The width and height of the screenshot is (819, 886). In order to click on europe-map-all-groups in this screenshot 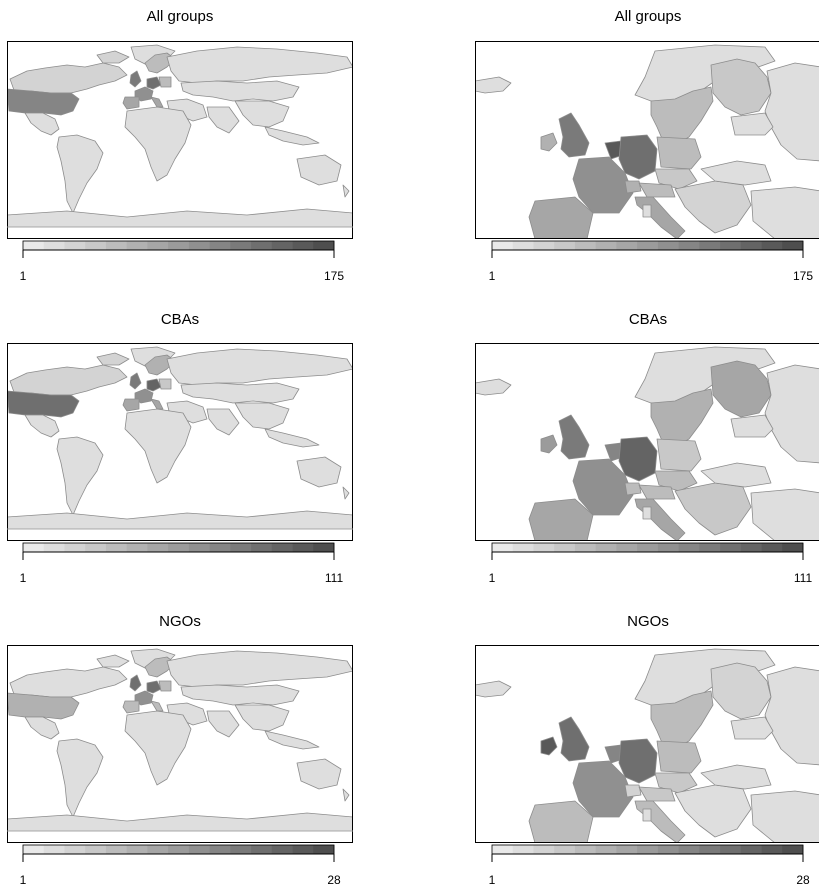, I will do `click(647, 140)`.